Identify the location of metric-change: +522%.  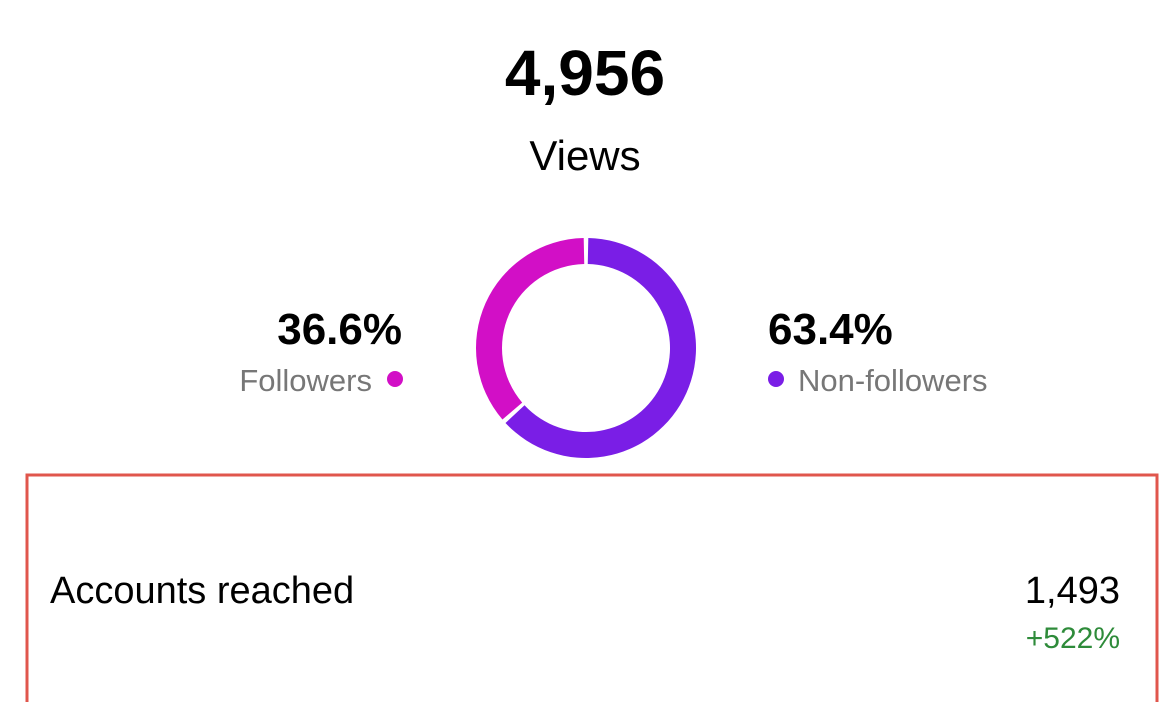
(1073, 638).